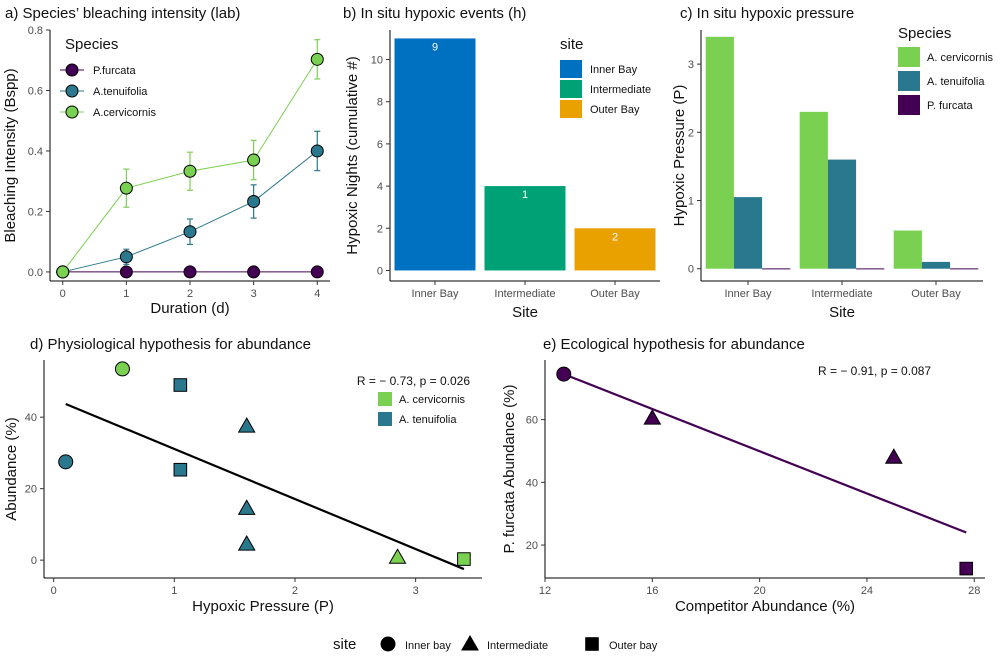 Image resolution: width=1000 pixels, height=656 pixels. What do you see at coordinates (380, 187) in the screenshot?
I see `y-tick-label: 4` at bounding box center [380, 187].